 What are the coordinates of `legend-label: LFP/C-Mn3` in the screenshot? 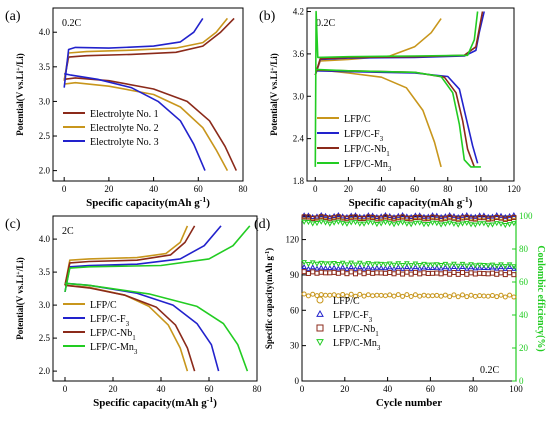 It's located at (114, 349).